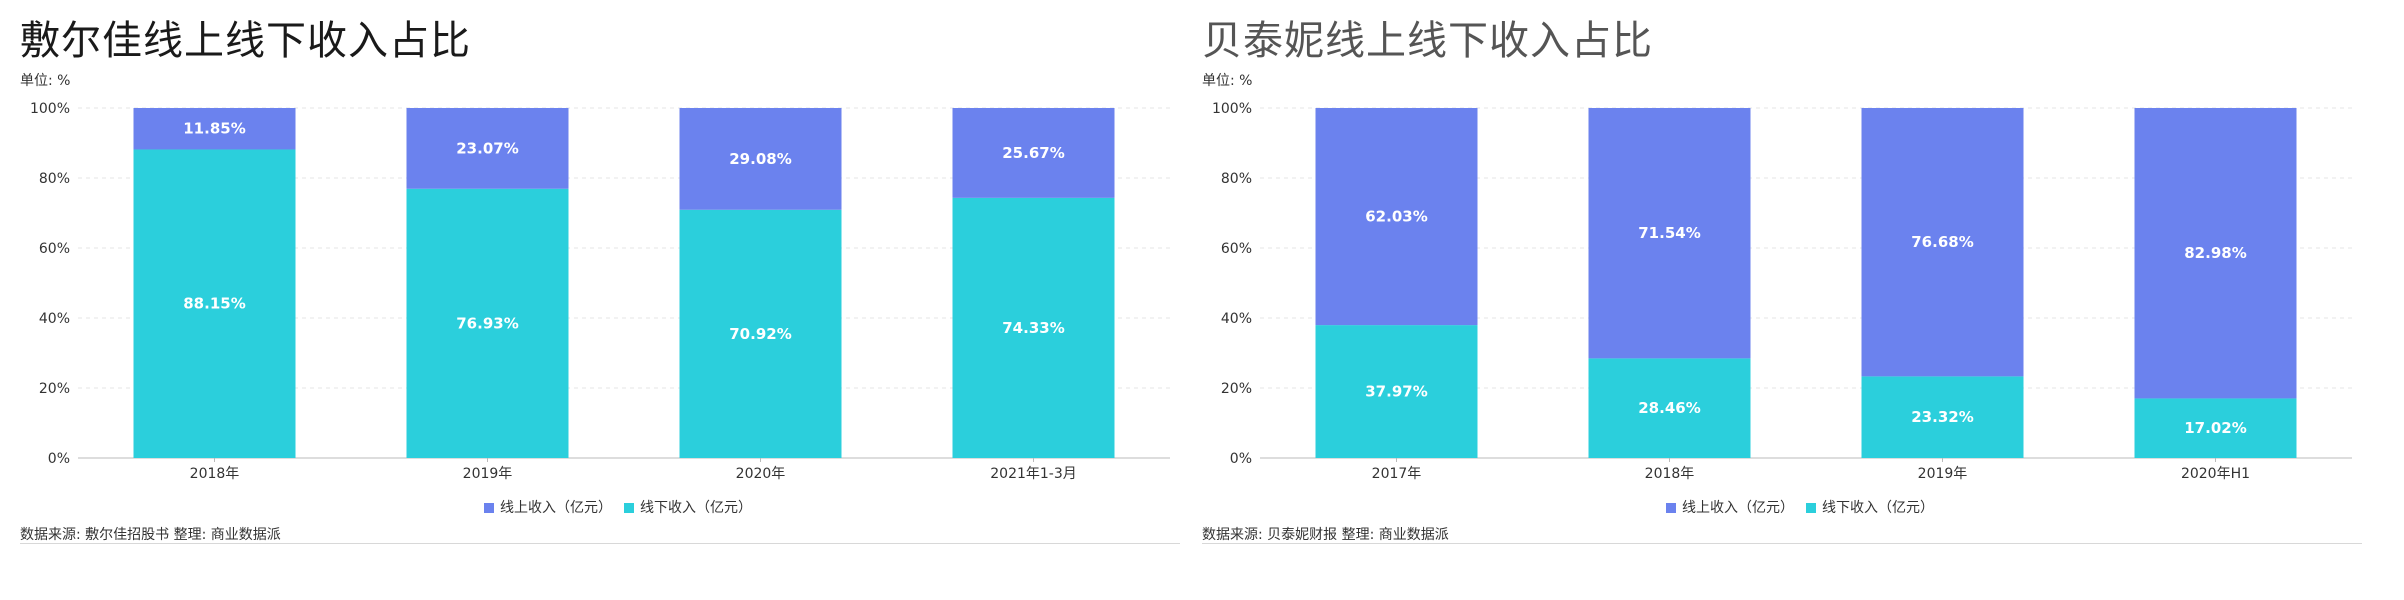 The image size is (2404, 600). Describe the element at coordinates (1397, 474) in the screenshot. I see `x-tick-label: 2017年` at that location.